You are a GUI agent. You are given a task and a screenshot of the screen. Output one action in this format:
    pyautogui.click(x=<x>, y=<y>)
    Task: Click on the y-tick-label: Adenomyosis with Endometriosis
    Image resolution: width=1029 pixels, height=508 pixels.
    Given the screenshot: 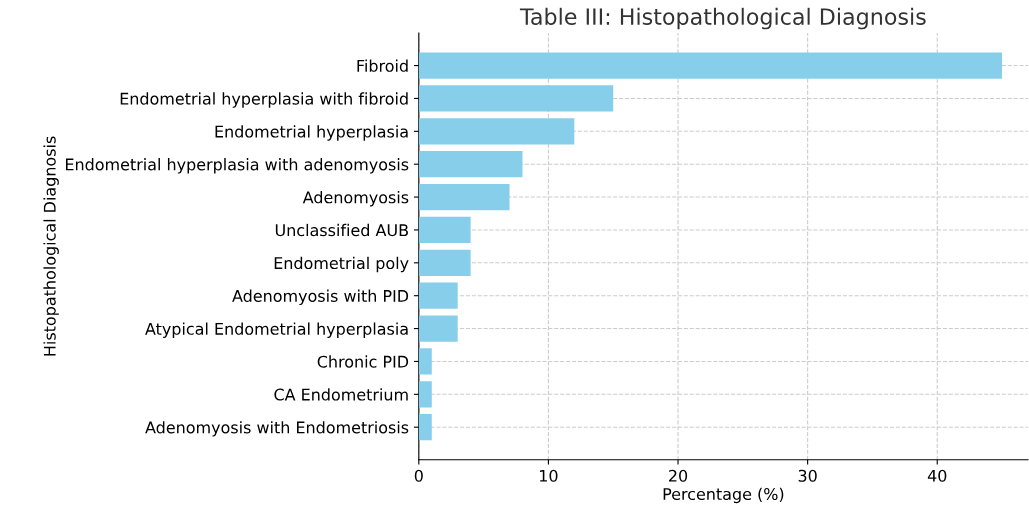 What is the action you would take?
    pyautogui.click(x=277, y=429)
    